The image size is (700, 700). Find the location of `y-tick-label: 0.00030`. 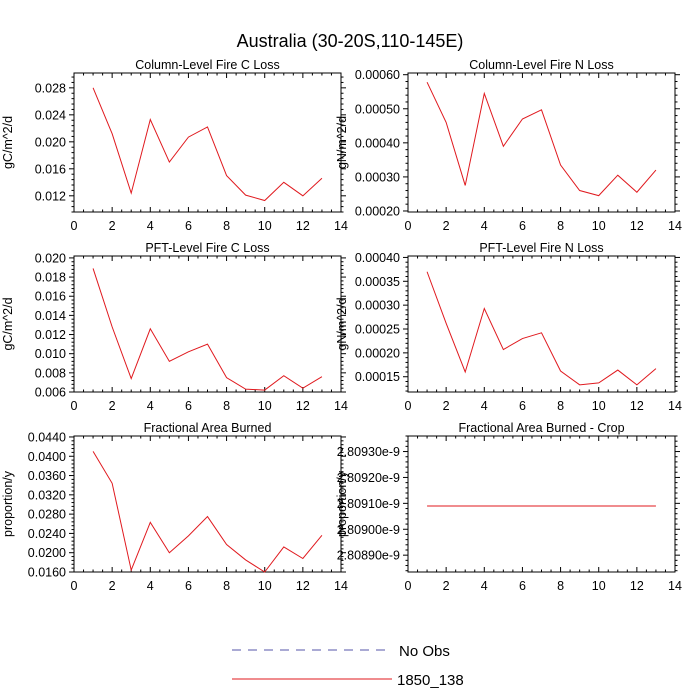

y-tick-label: 0.00030 is located at coordinates (377, 177).